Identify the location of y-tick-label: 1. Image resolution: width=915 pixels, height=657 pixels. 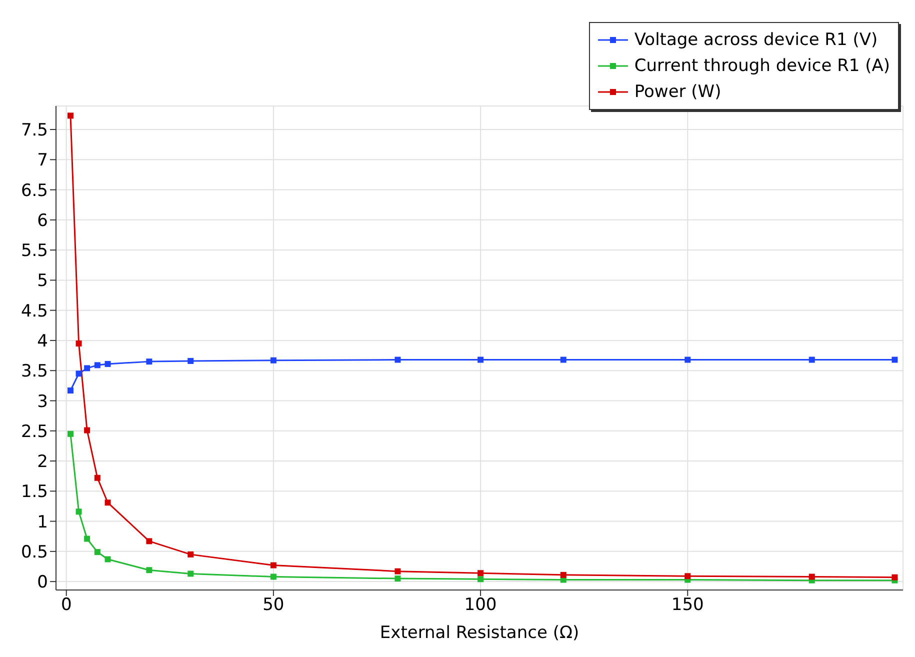
(42, 522).